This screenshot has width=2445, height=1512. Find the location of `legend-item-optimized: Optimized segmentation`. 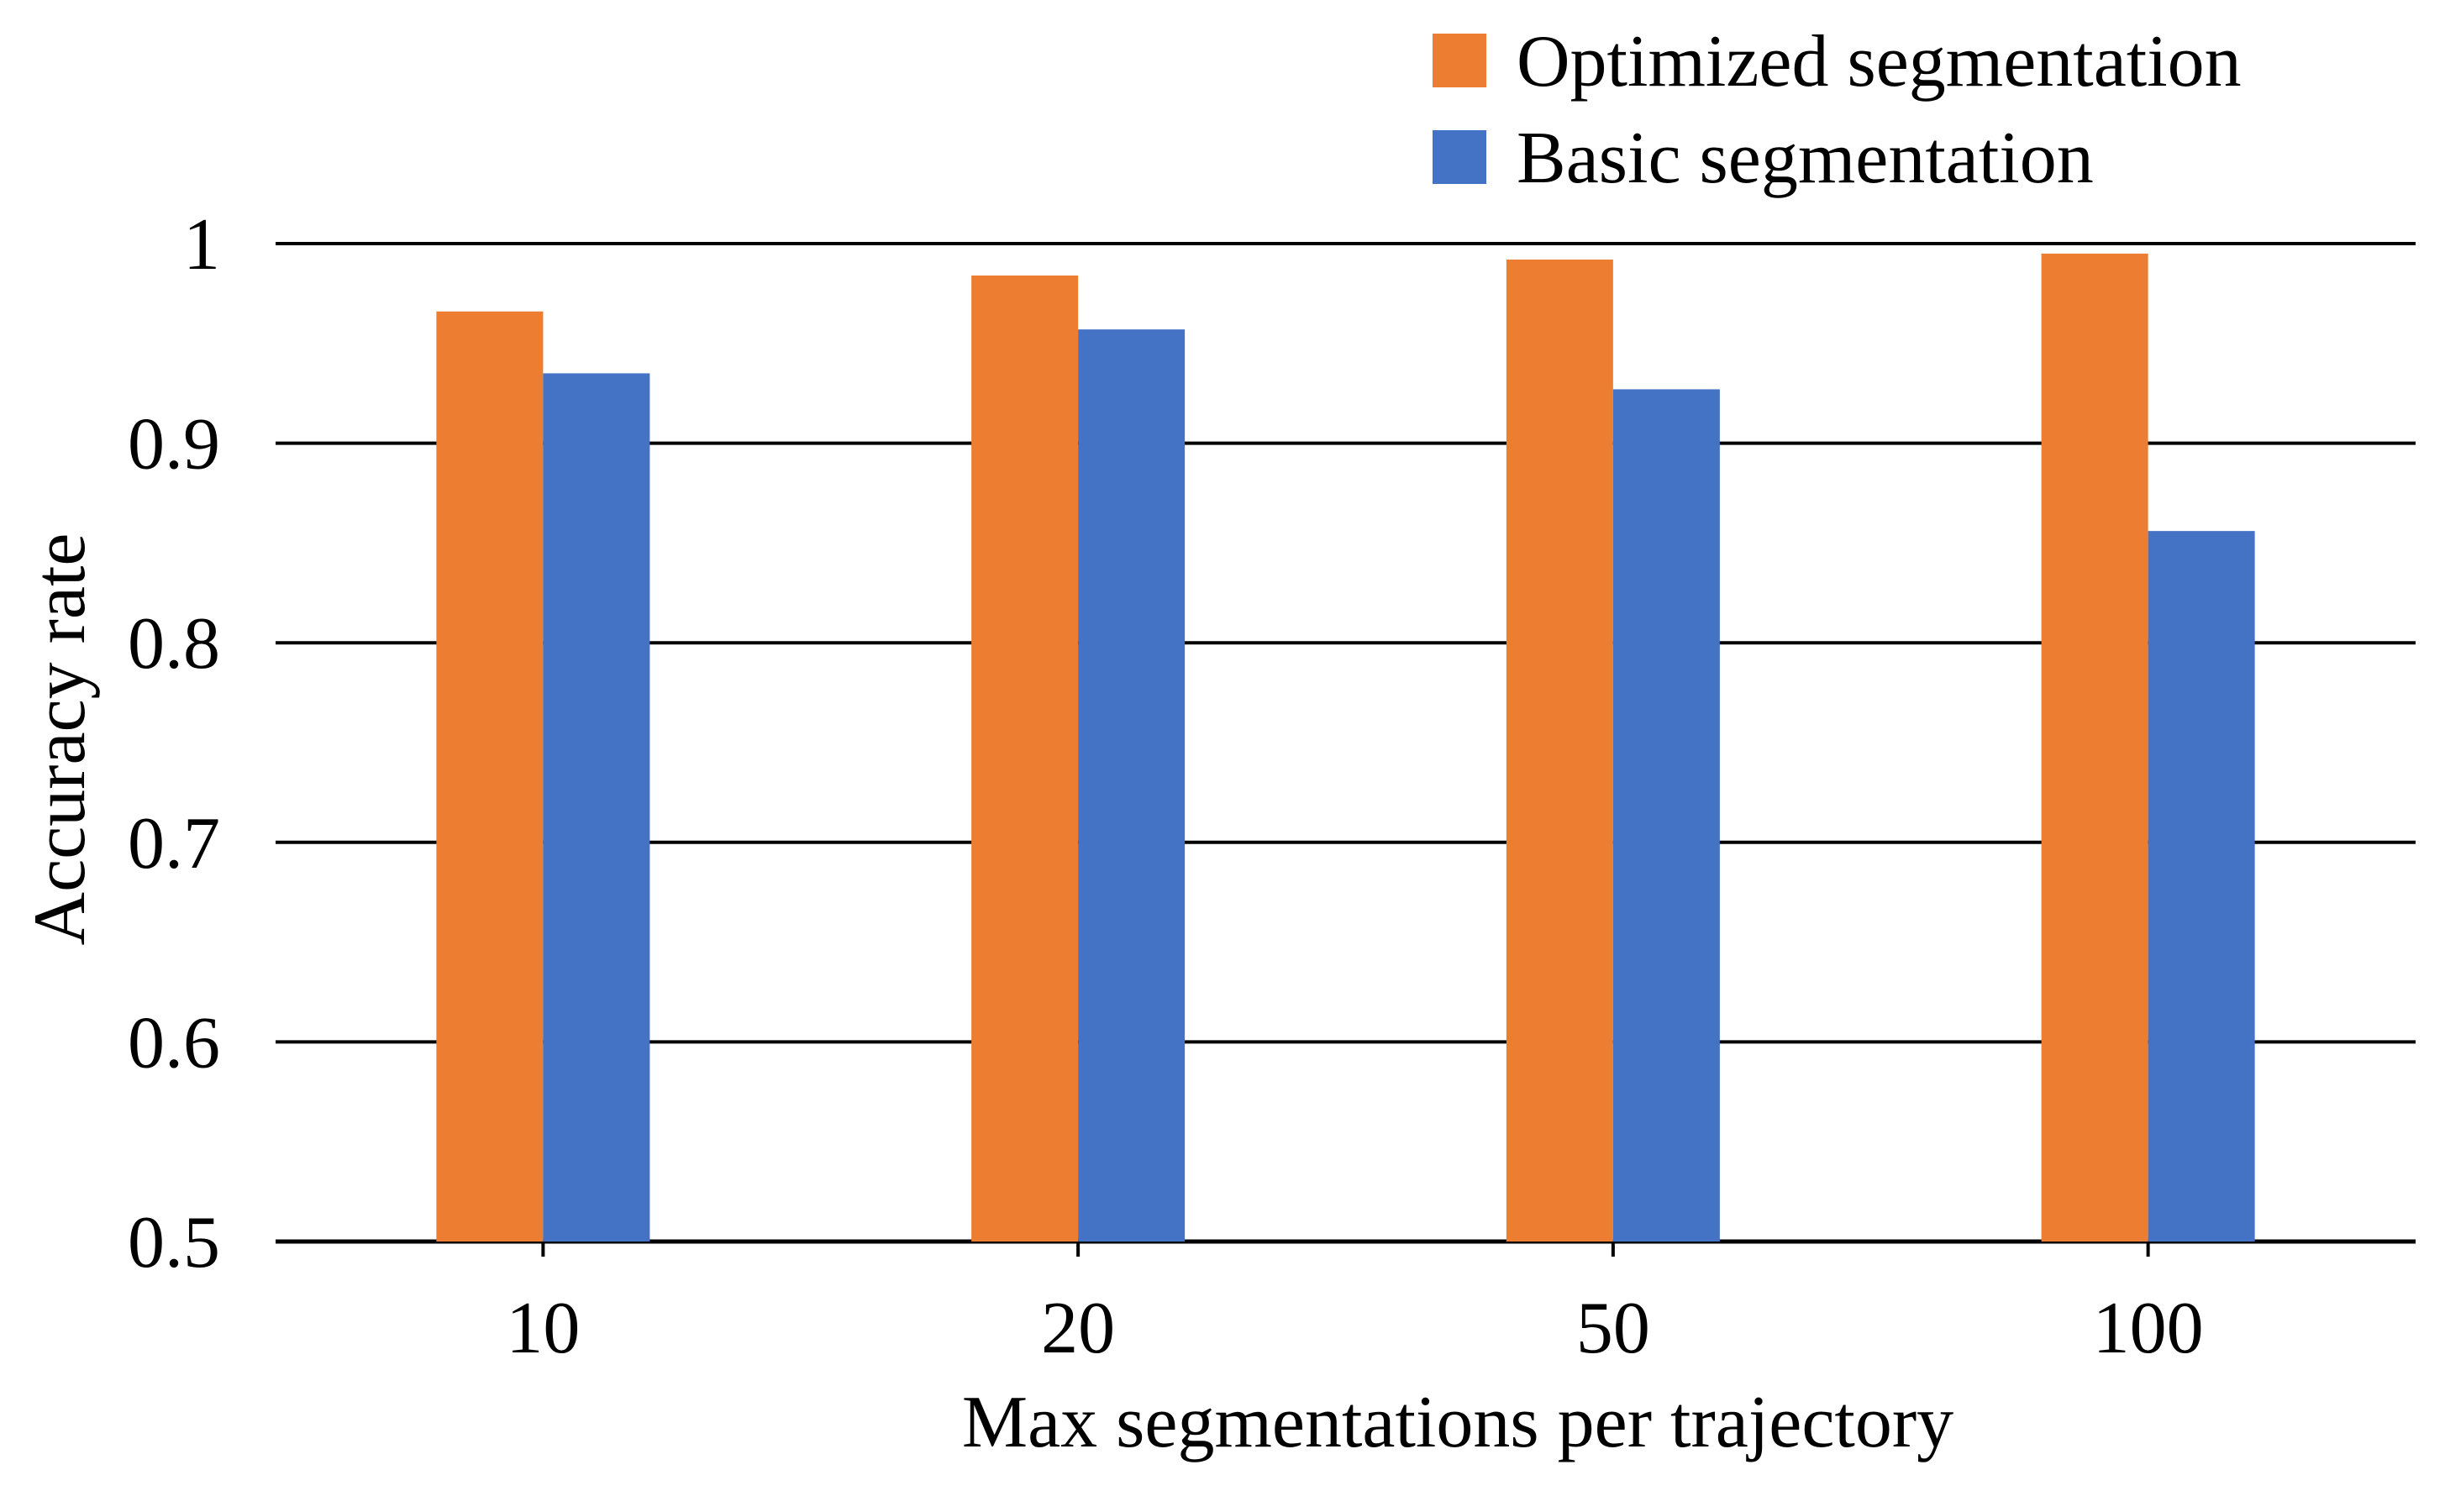

legend-item-optimized: Optimized segmentation is located at coordinates (1837, 61).